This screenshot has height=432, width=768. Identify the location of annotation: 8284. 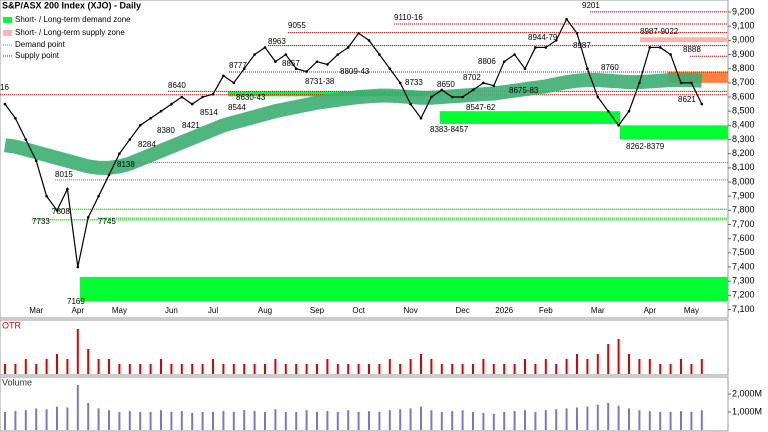
(147, 144).